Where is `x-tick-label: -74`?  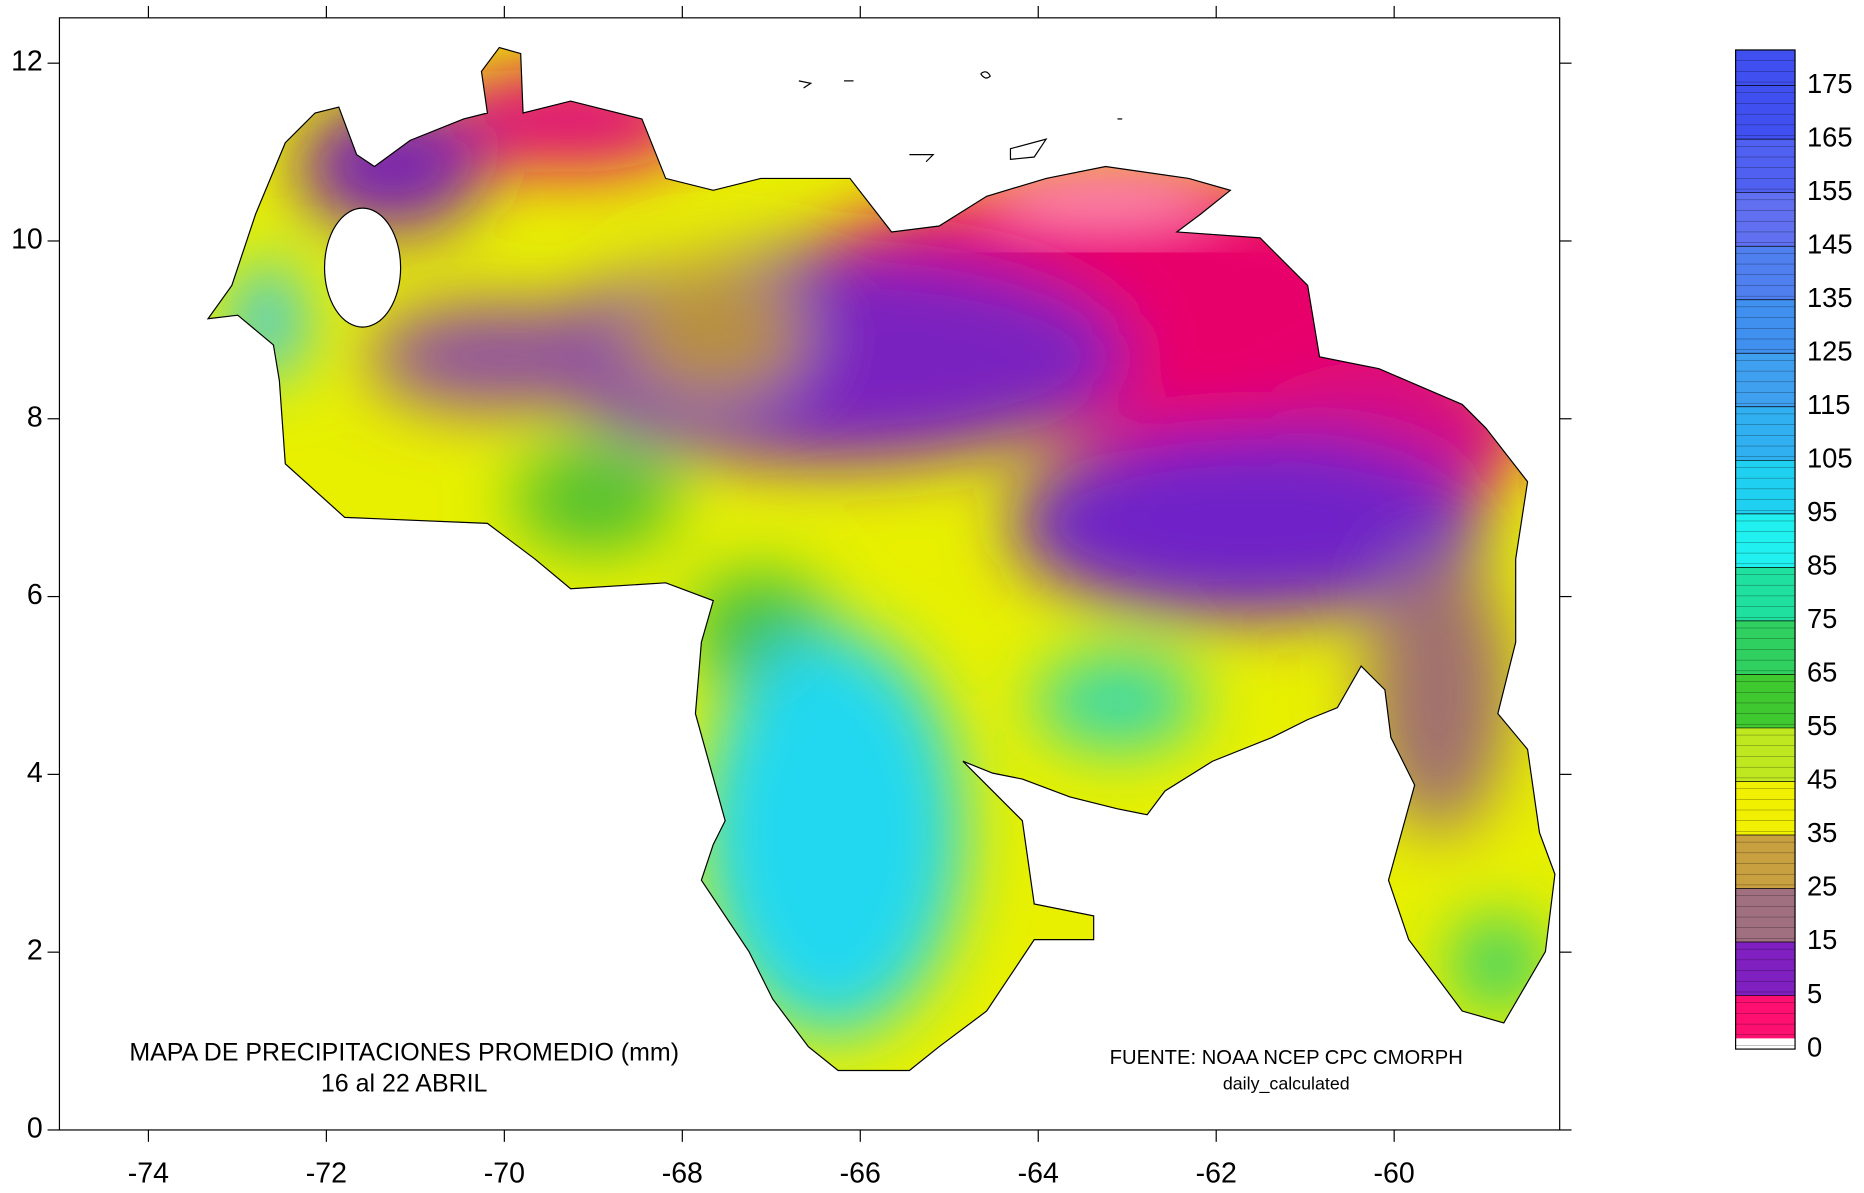
x-tick-label: -74 is located at coordinates (148, 1174).